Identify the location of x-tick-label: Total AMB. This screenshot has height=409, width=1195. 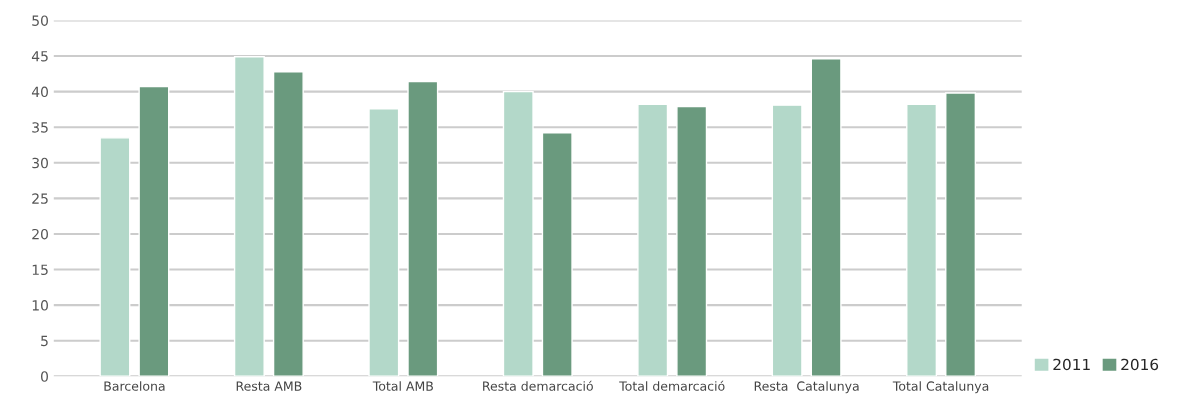
(402, 386).